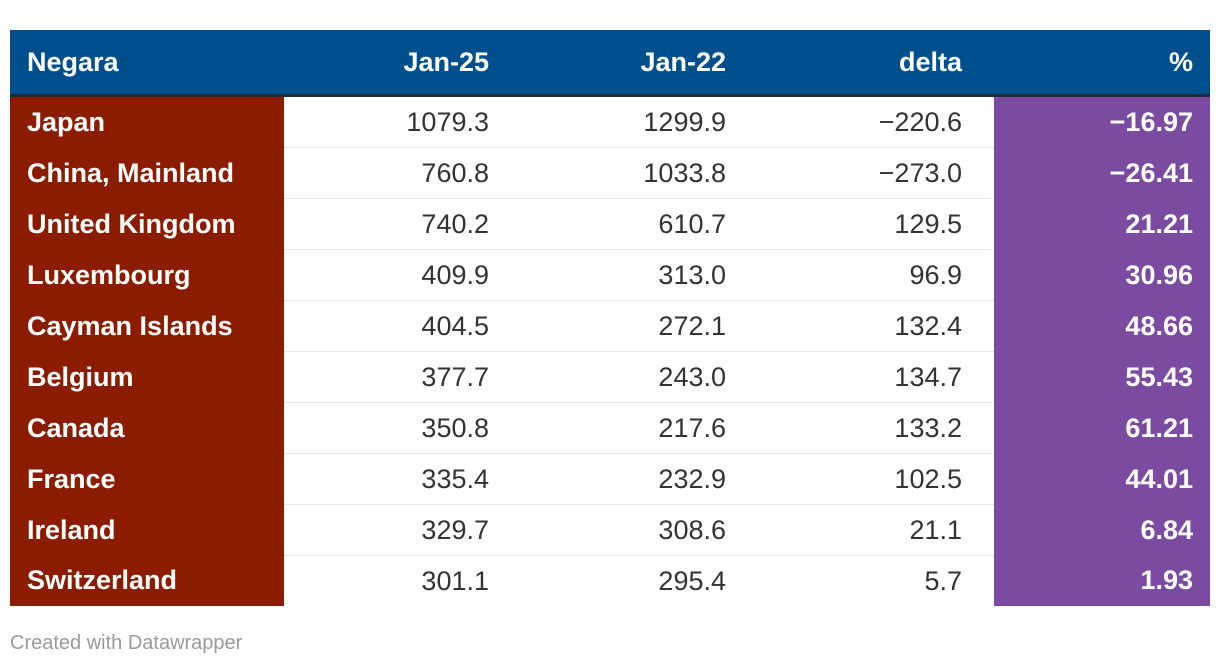 This screenshot has width=1220, height=668. Describe the element at coordinates (402, 224) in the screenshot. I see `cell-jan25: 740.2` at that location.